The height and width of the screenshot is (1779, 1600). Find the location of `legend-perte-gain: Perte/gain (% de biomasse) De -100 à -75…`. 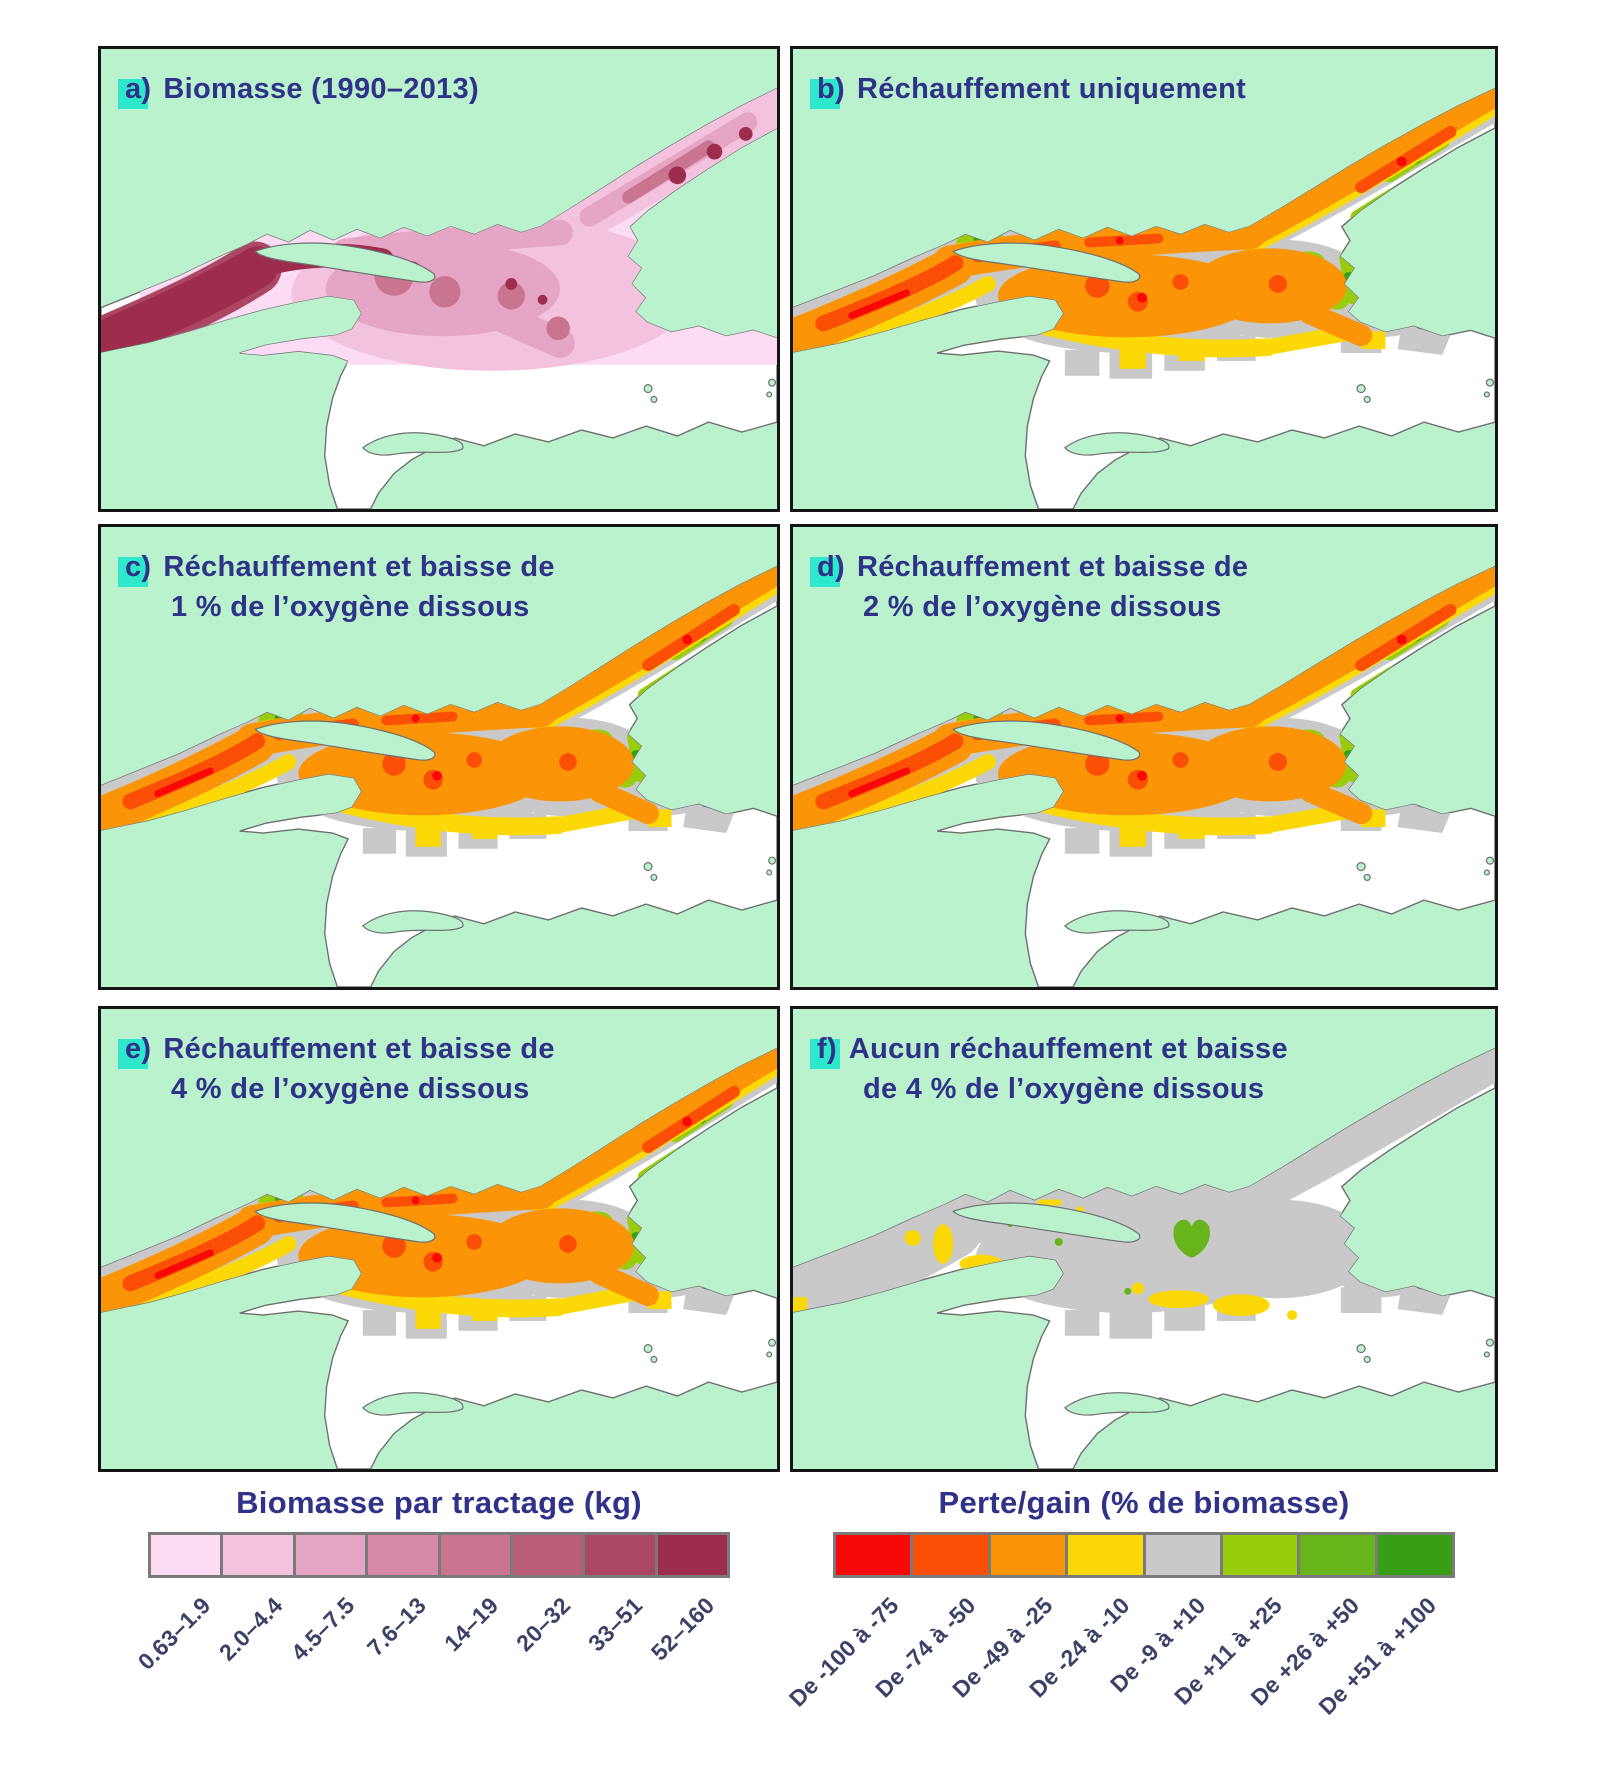

legend-perte-gain: Perte/gain (% de biomasse) De -100 à -75… is located at coordinates (1141, 1616).